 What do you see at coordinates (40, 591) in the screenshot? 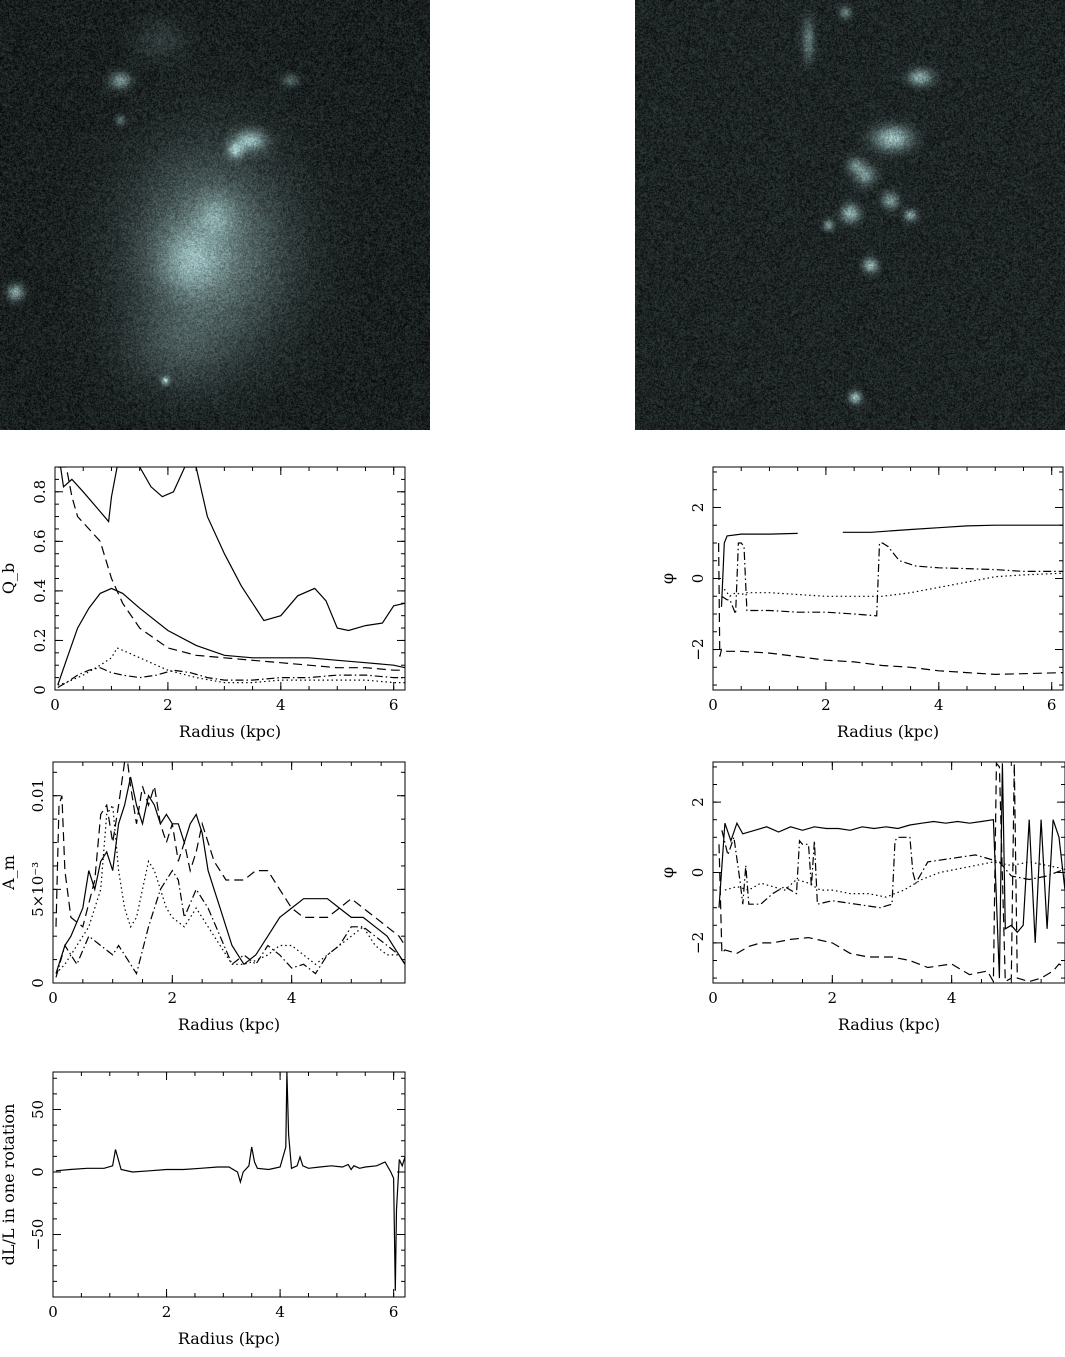
I see `y-tick-label: 0.4` at bounding box center [40, 591].